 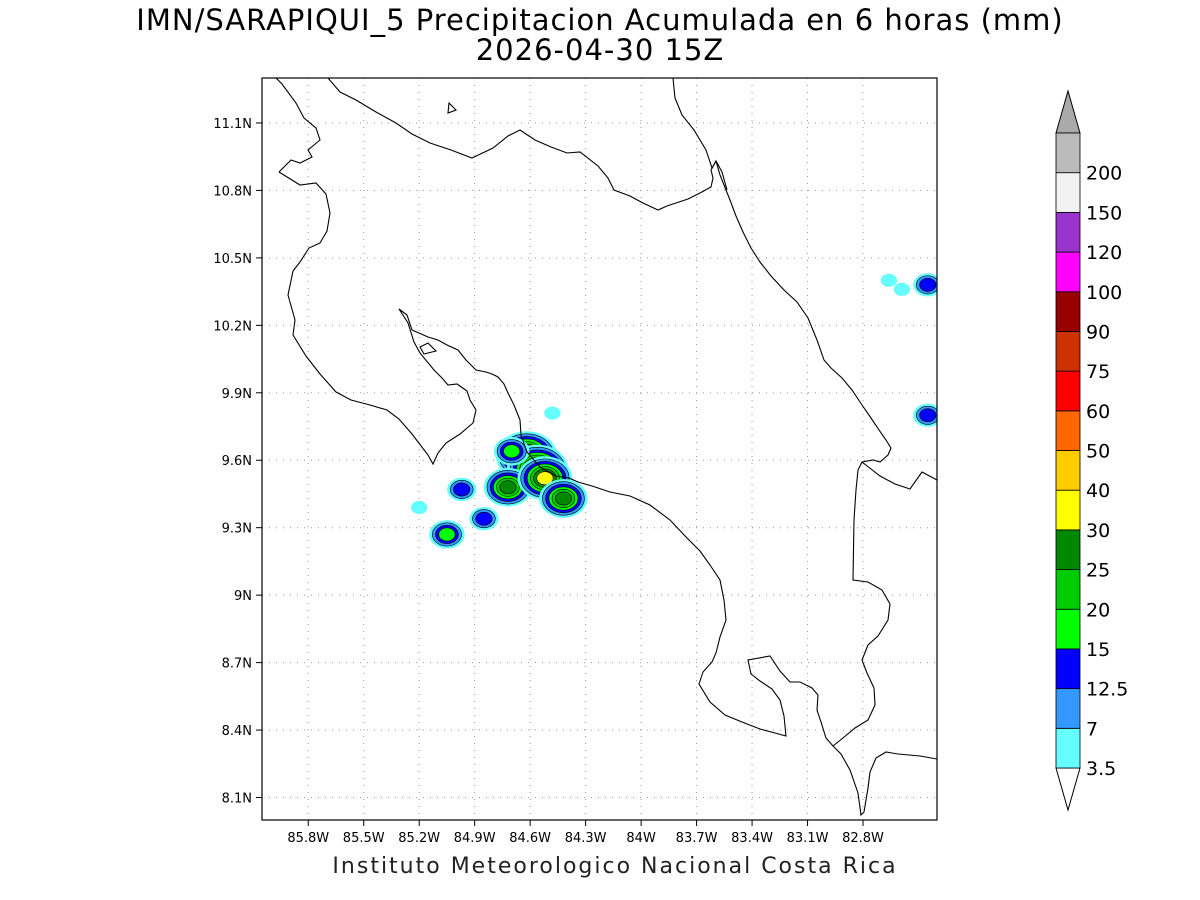 I want to click on island-bolanos, so click(x=452, y=107).